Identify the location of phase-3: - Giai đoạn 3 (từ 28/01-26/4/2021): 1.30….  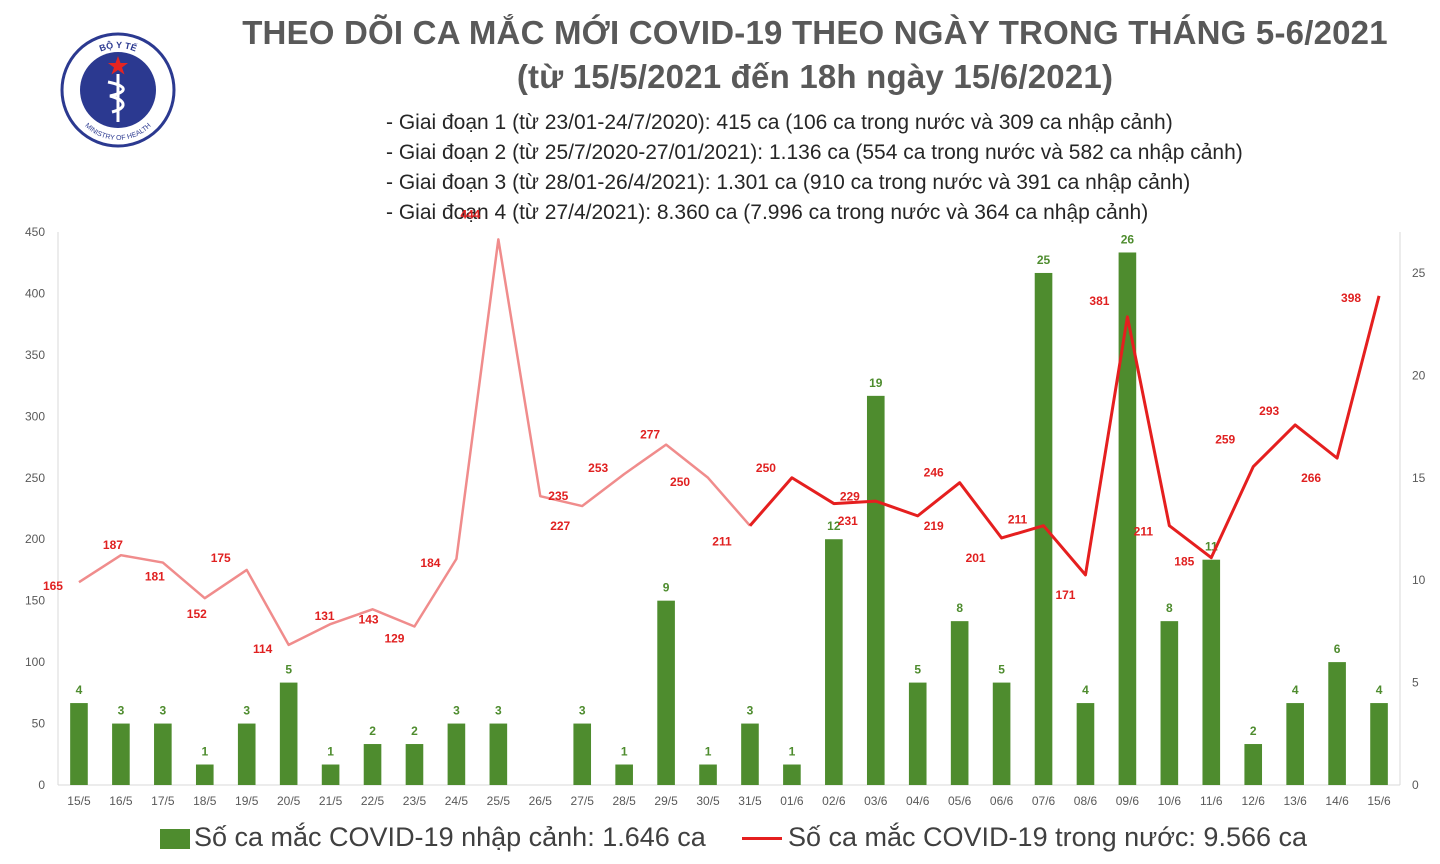
(788, 182).